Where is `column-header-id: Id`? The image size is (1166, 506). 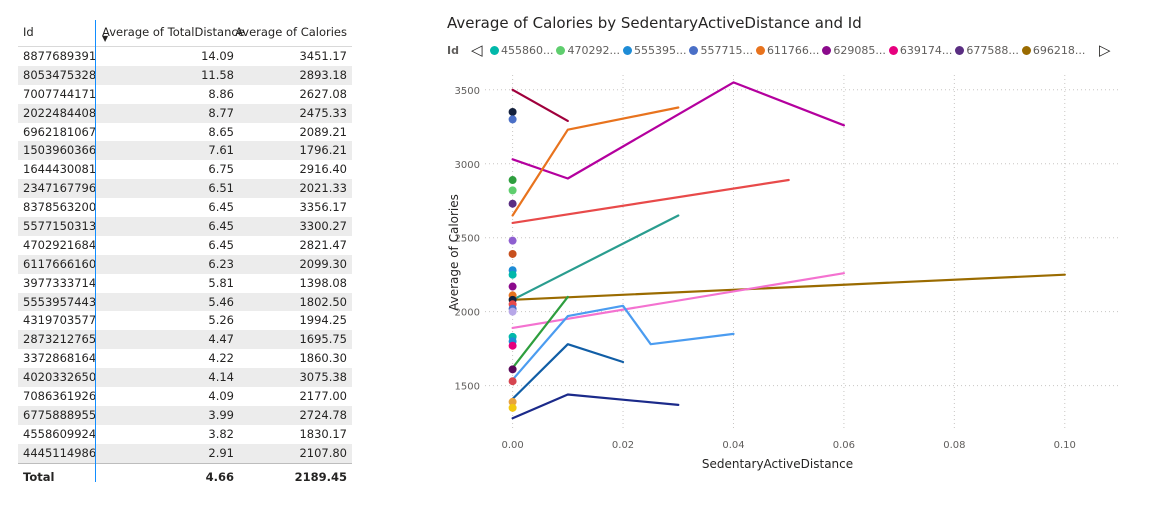 column-header-id: Id is located at coordinates (28, 32).